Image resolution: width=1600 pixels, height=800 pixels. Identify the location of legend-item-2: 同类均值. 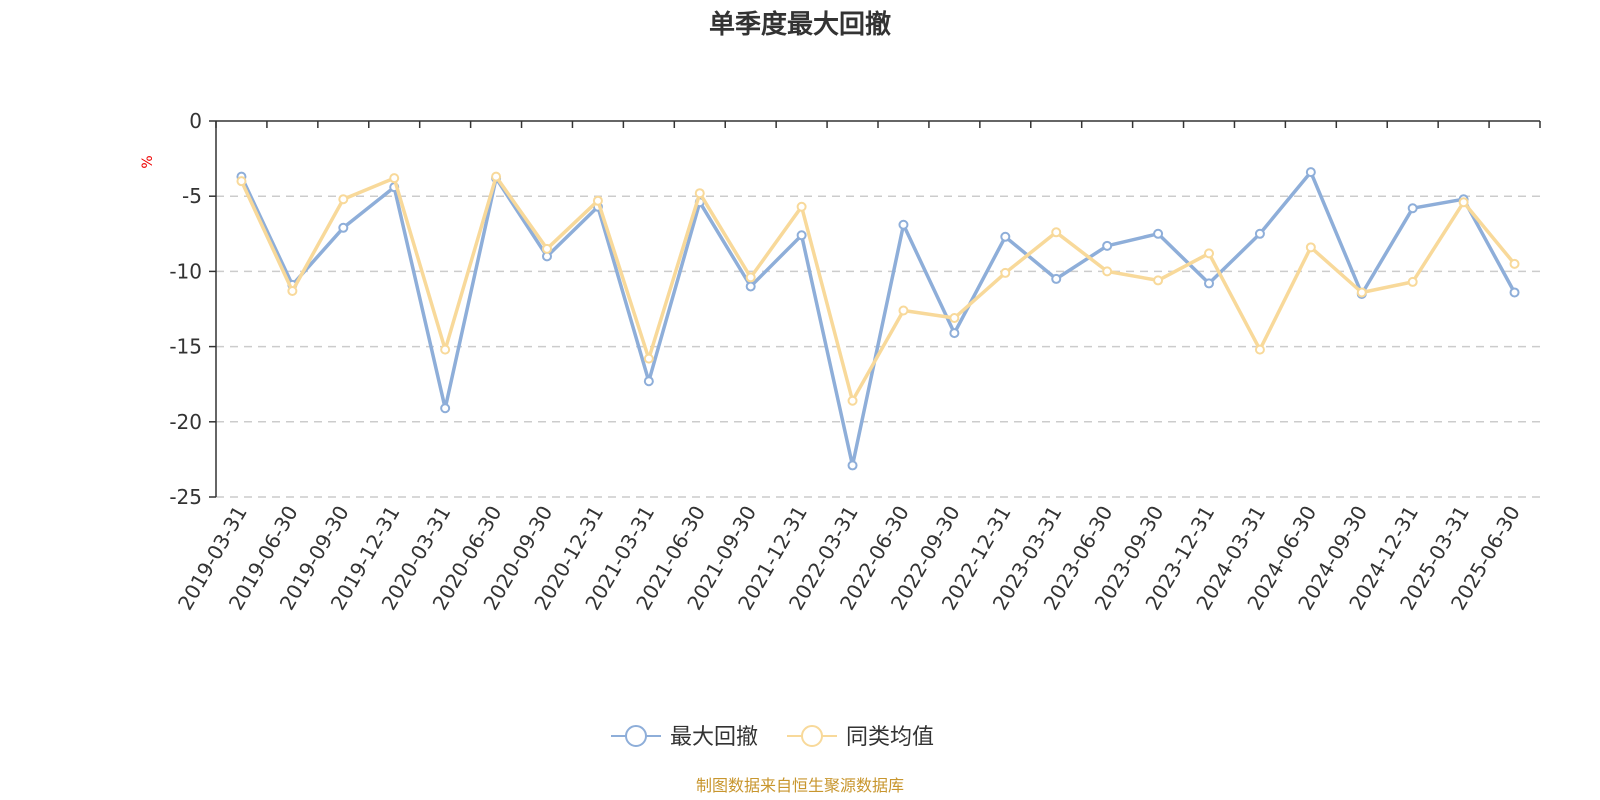
(860, 737).